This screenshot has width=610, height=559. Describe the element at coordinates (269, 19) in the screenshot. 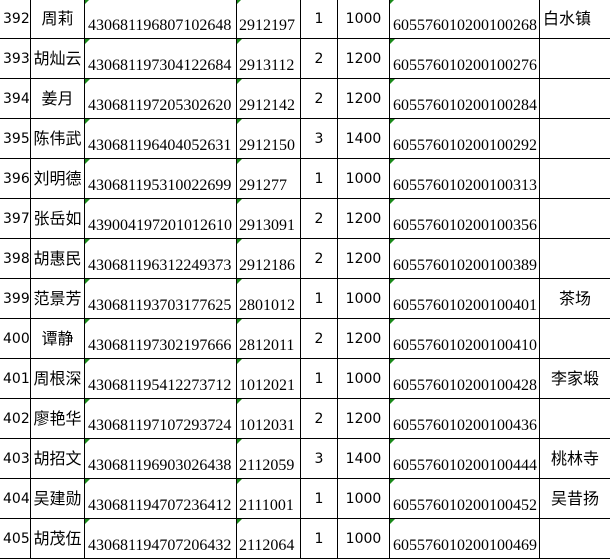

I see `code-cell: 2912197` at that location.